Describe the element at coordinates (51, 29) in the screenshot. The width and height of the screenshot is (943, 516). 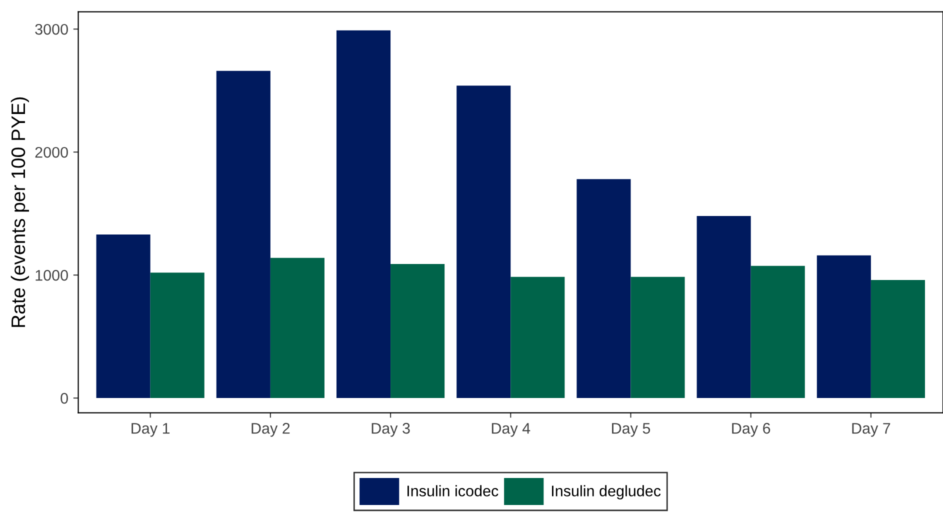
I see `y-tick-label: 3000` at that location.